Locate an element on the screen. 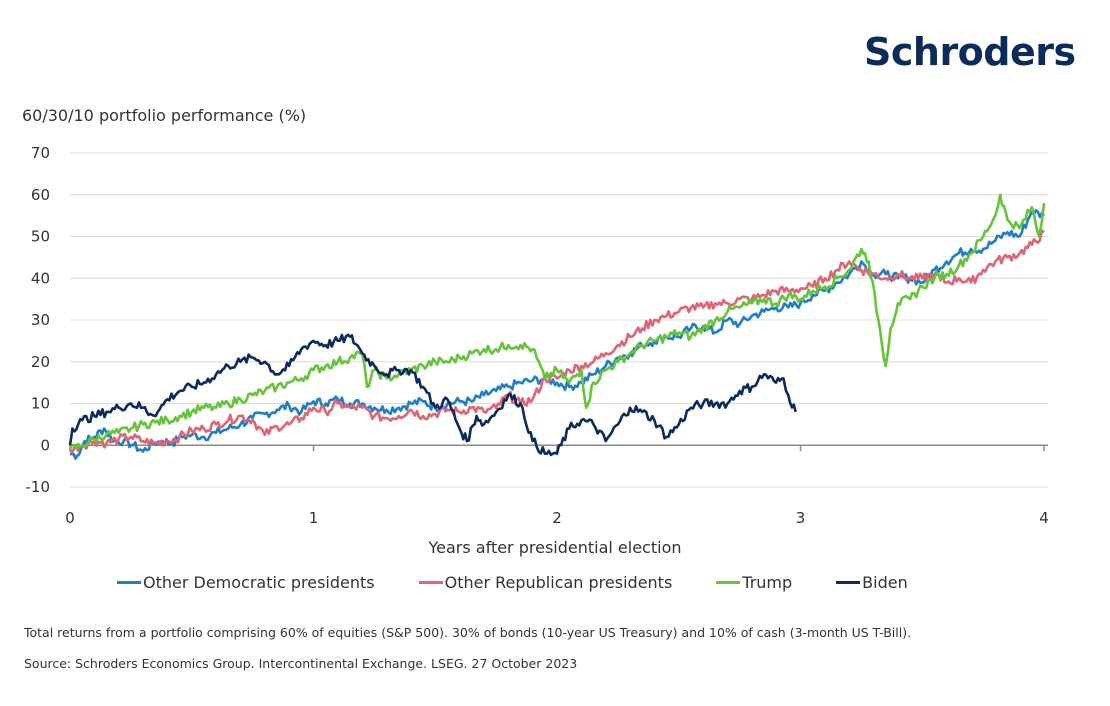 This screenshot has height=706, width=1110. y-tick-labels: -10 0 10 20 30 40 50 60 70 is located at coordinates (38, 320).